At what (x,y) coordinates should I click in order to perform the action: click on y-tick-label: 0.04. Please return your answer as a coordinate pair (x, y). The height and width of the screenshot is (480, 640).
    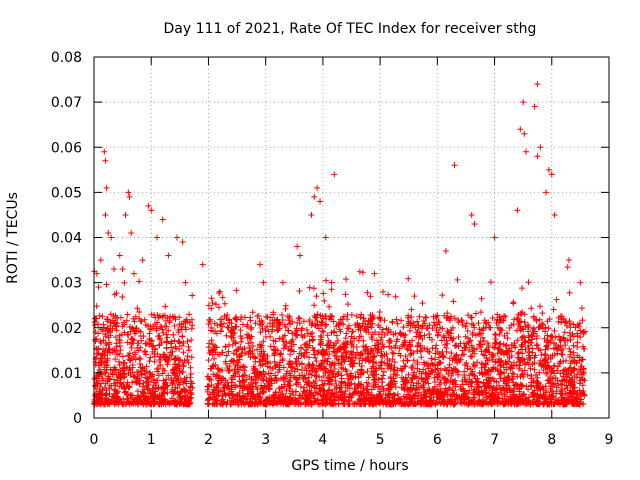
    Looking at the image, I should click on (66, 239).